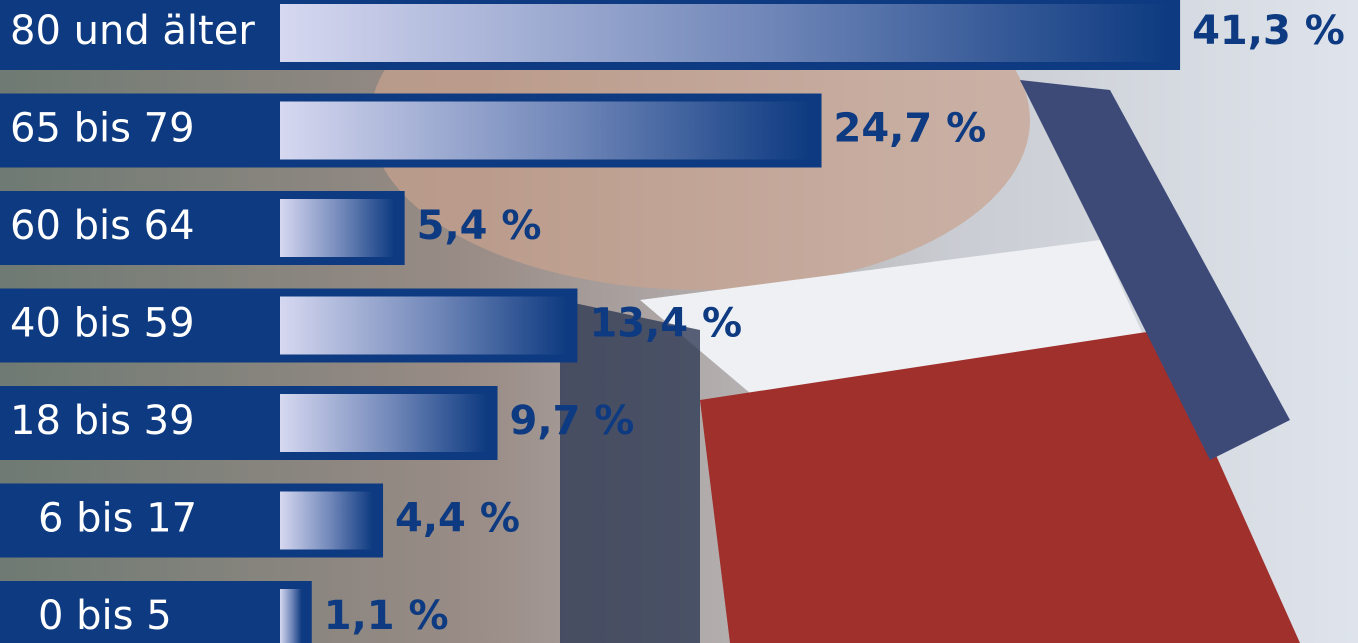  I want to click on bar-band, so click(156, 612).